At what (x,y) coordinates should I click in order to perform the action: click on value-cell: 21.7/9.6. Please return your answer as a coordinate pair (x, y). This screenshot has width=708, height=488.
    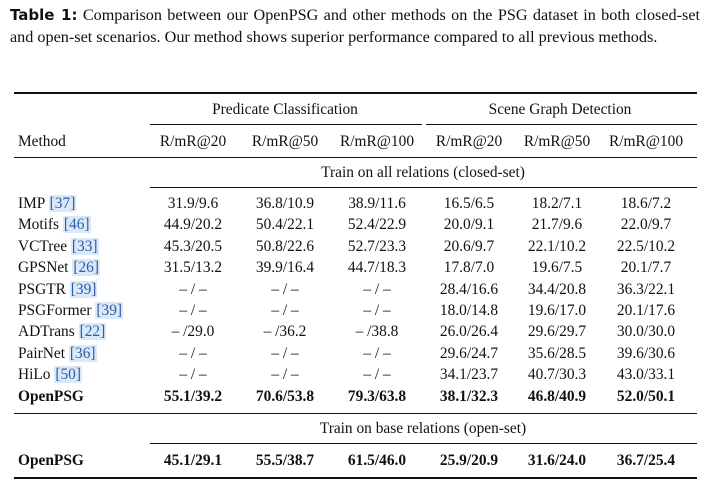
    Looking at the image, I should click on (557, 225).